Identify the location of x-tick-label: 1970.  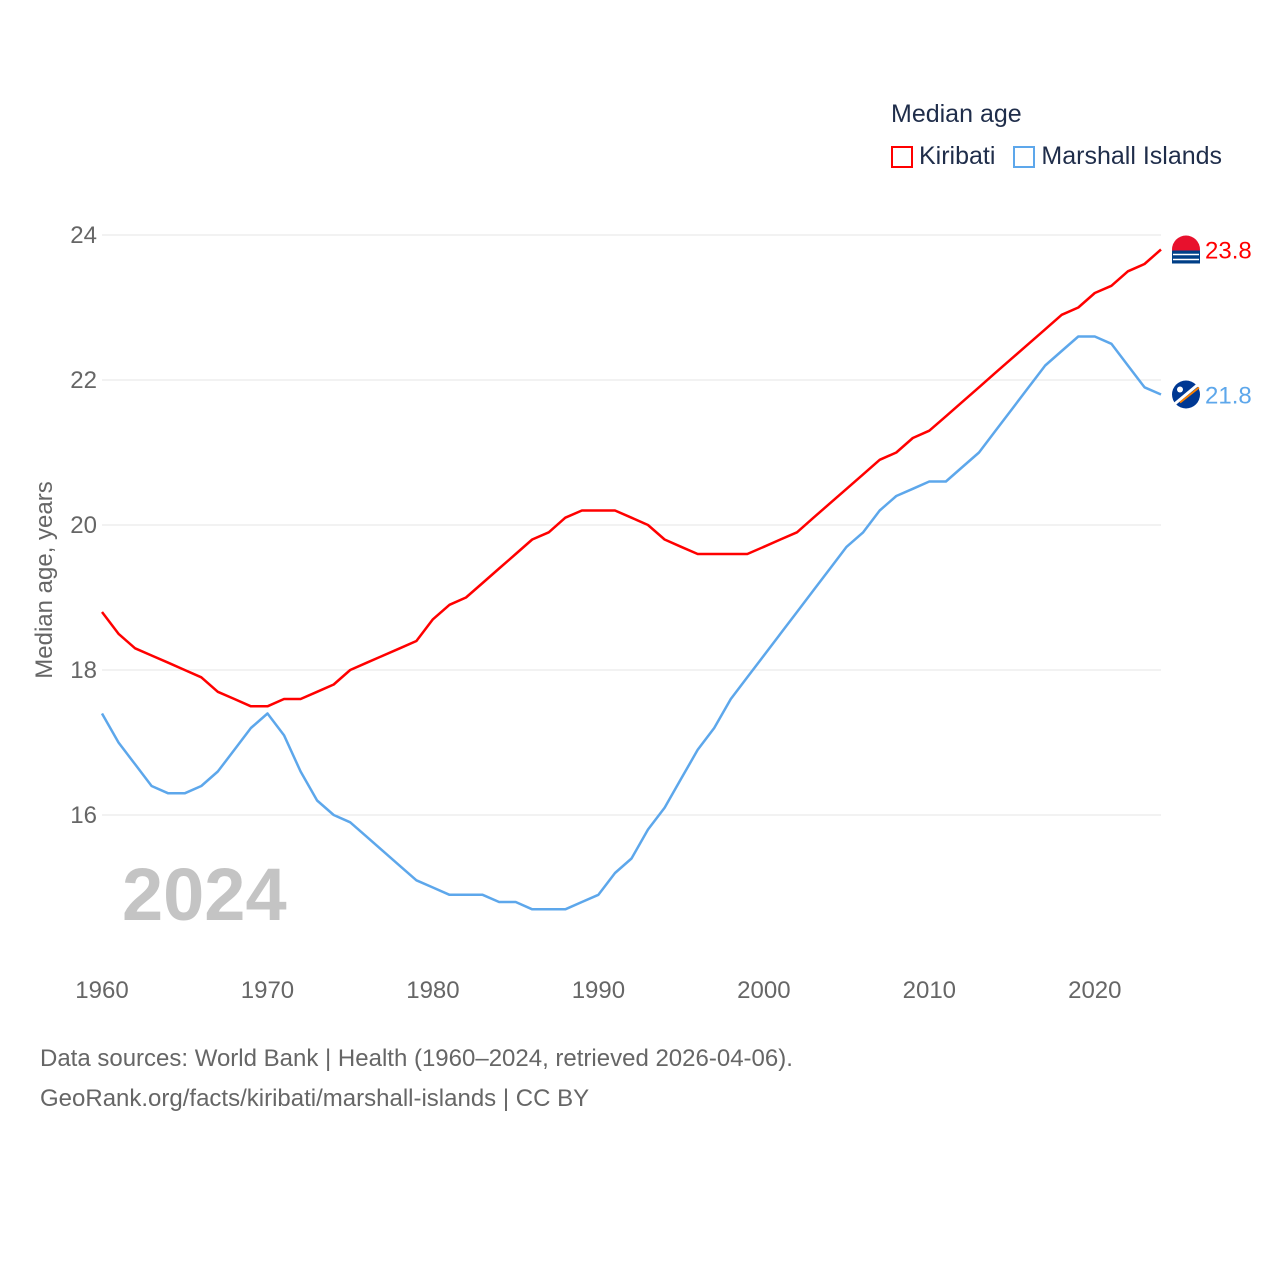
(267, 990).